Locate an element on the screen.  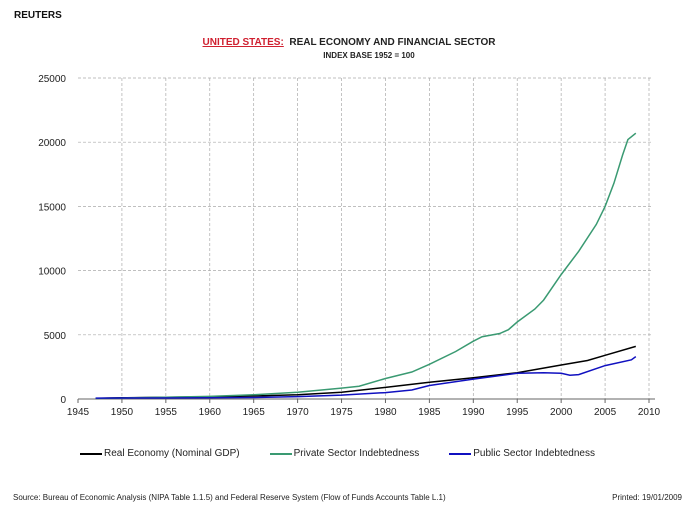
legend-label: Private Sector Indebtedness is located at coordinates (356, 453).